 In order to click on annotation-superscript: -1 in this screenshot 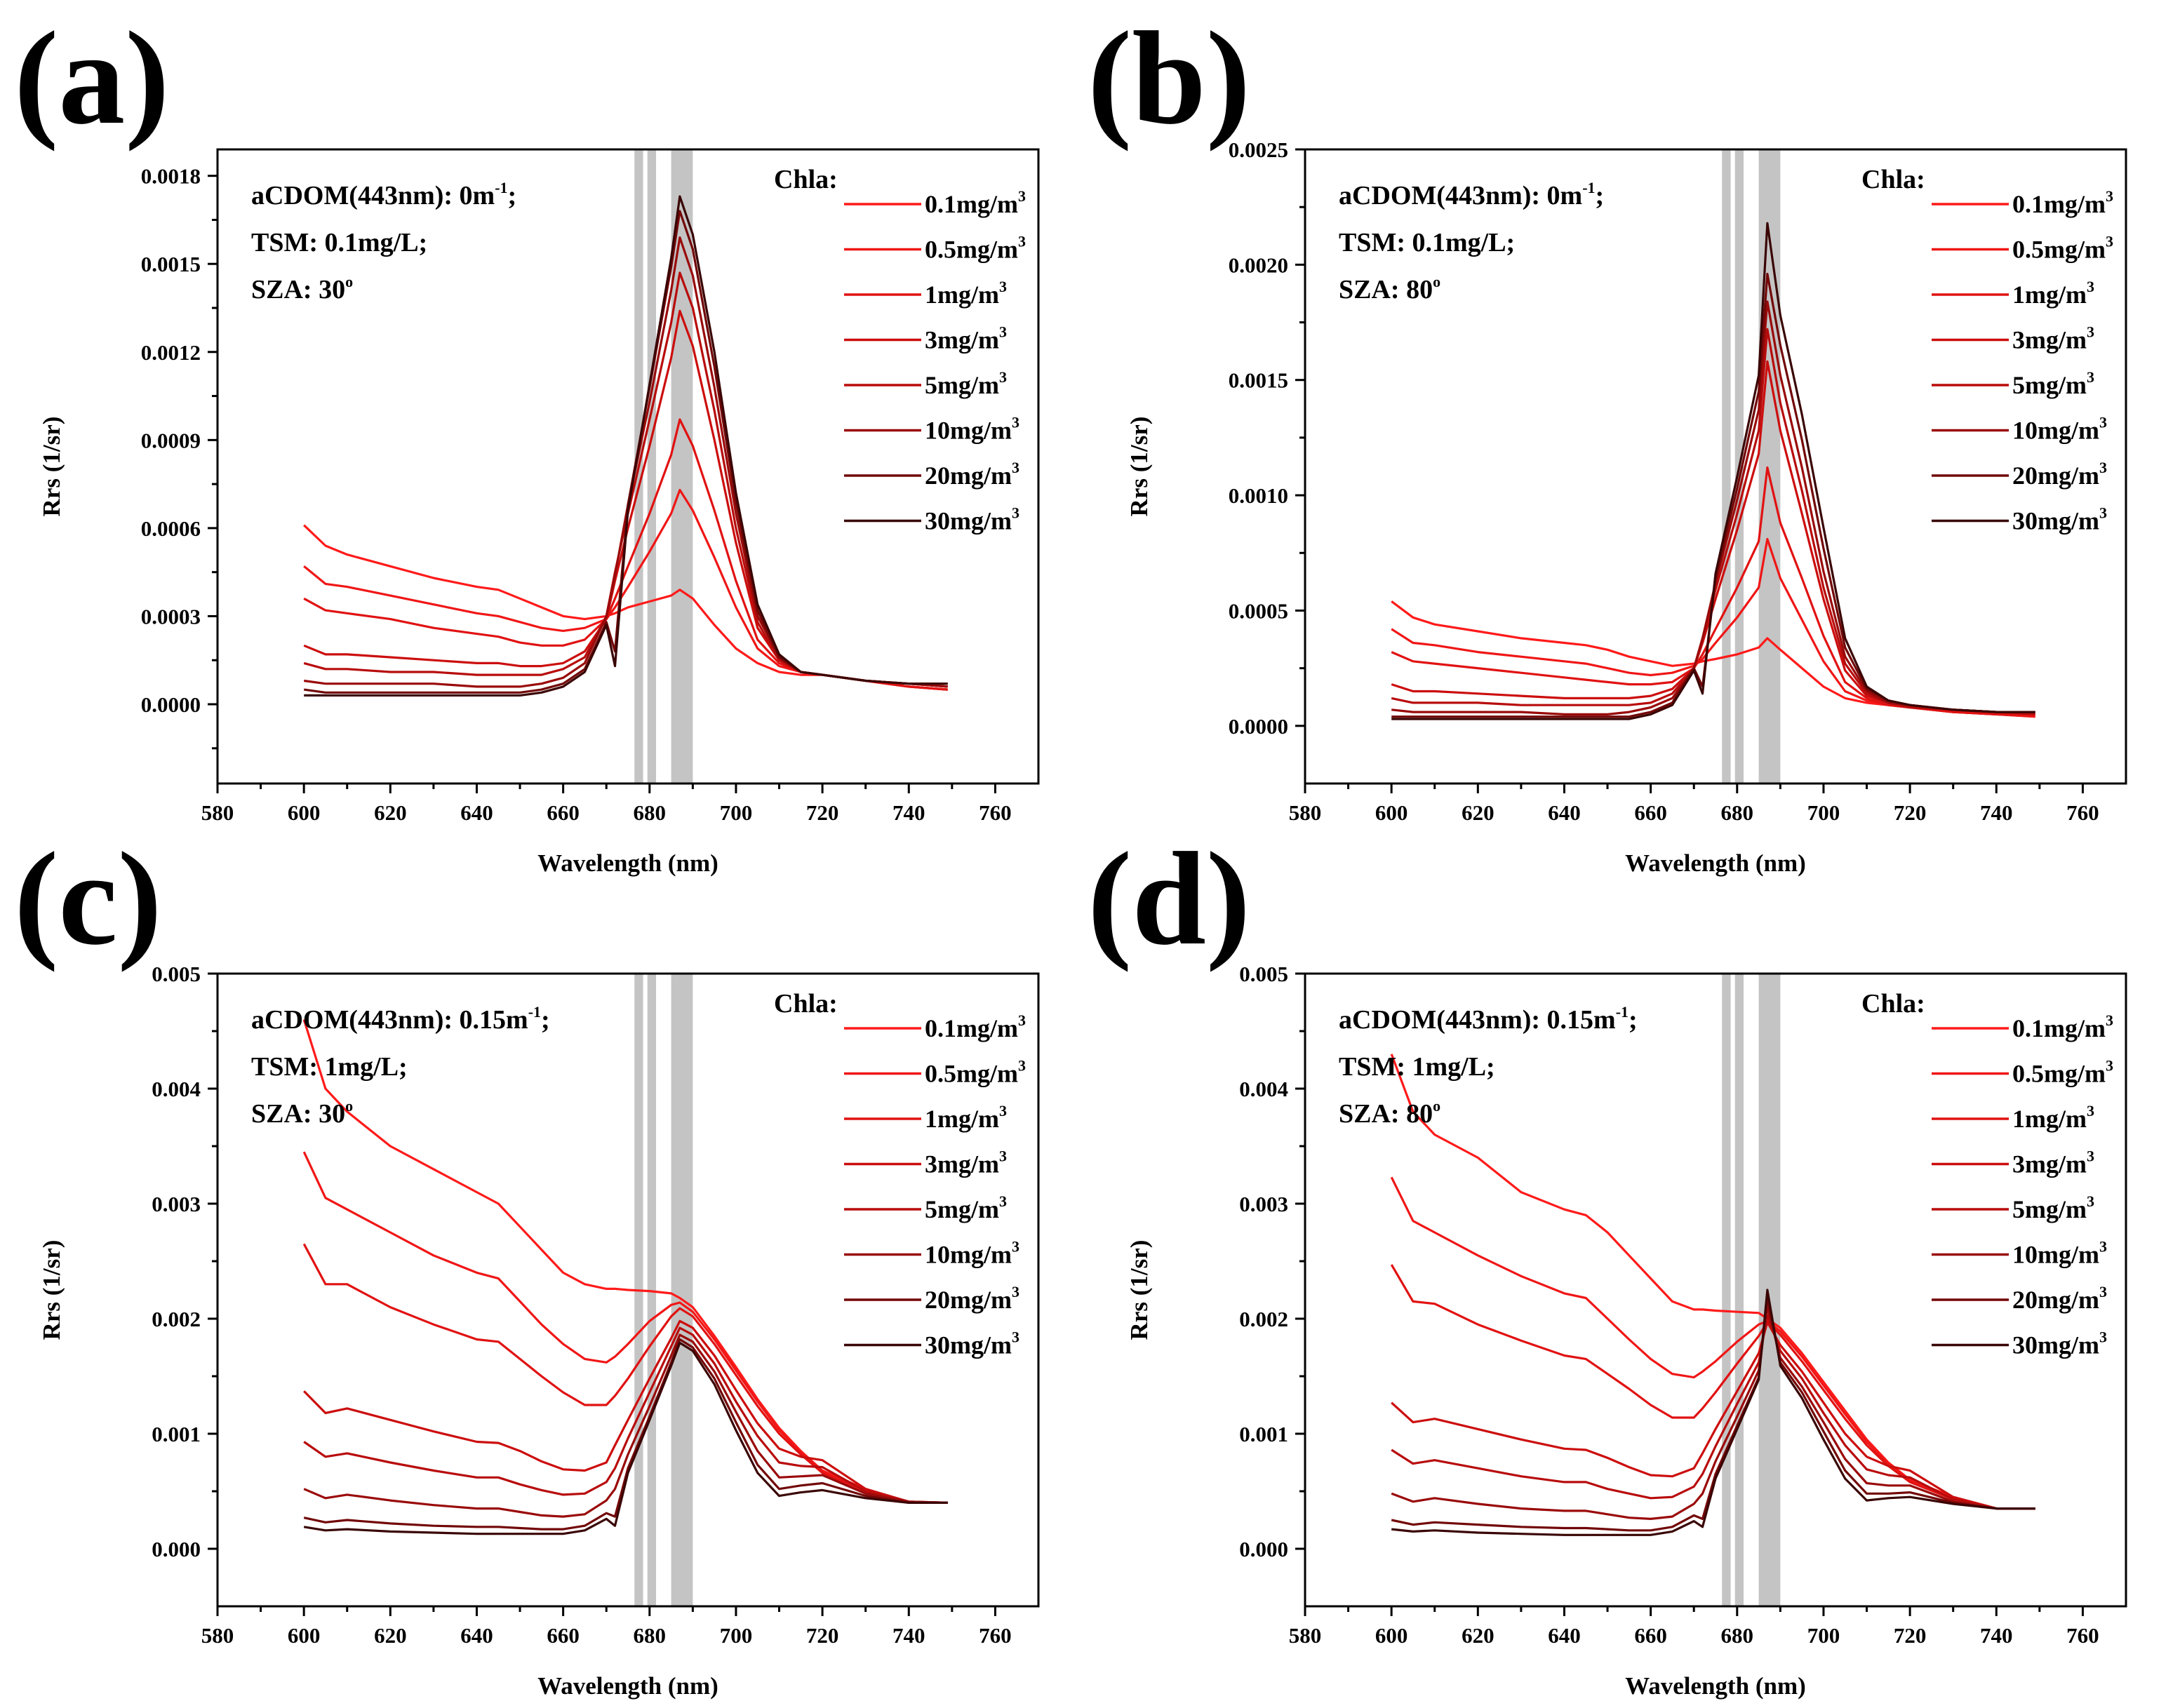, I will do `click(1622, 1012)`.